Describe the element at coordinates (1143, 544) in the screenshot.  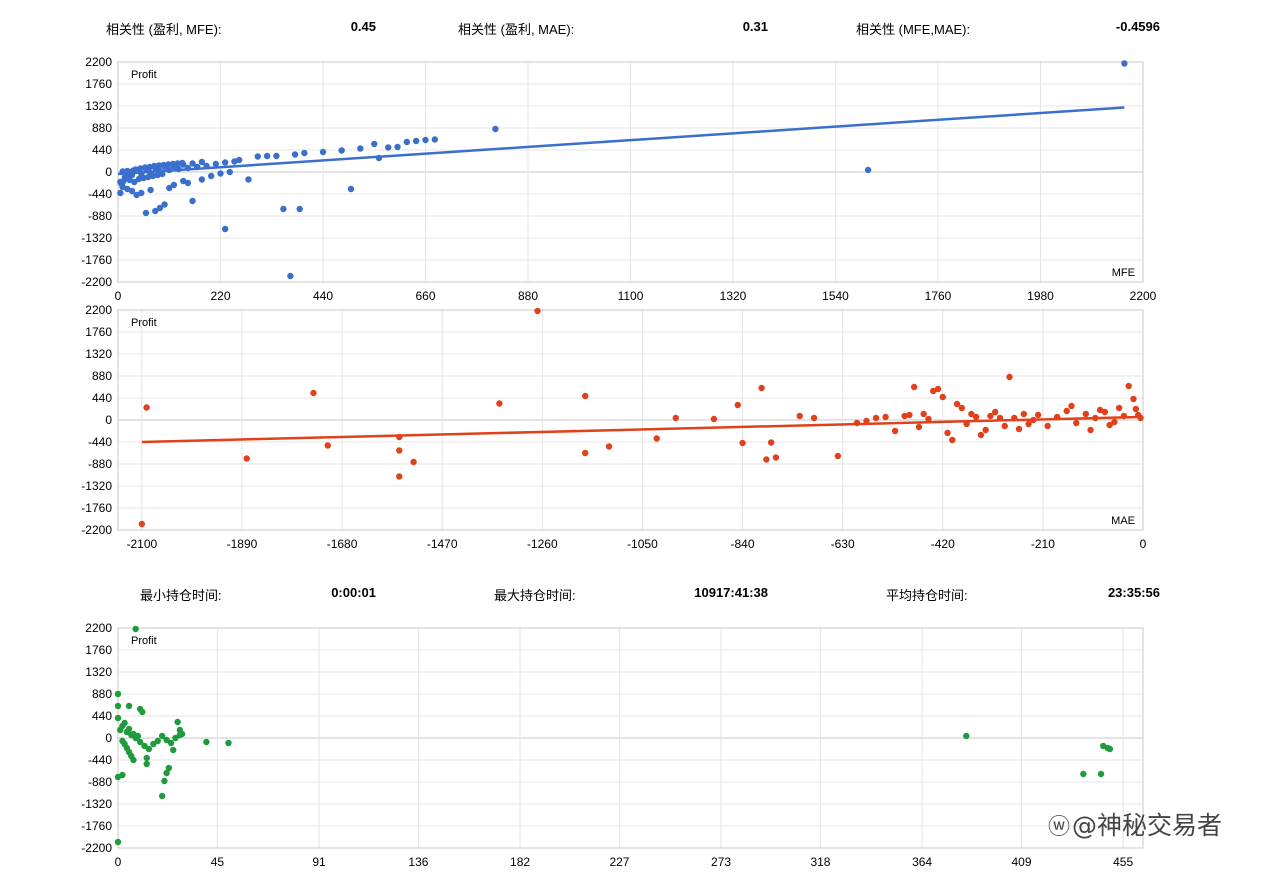
I see `x-tick-label: 0` at that location.